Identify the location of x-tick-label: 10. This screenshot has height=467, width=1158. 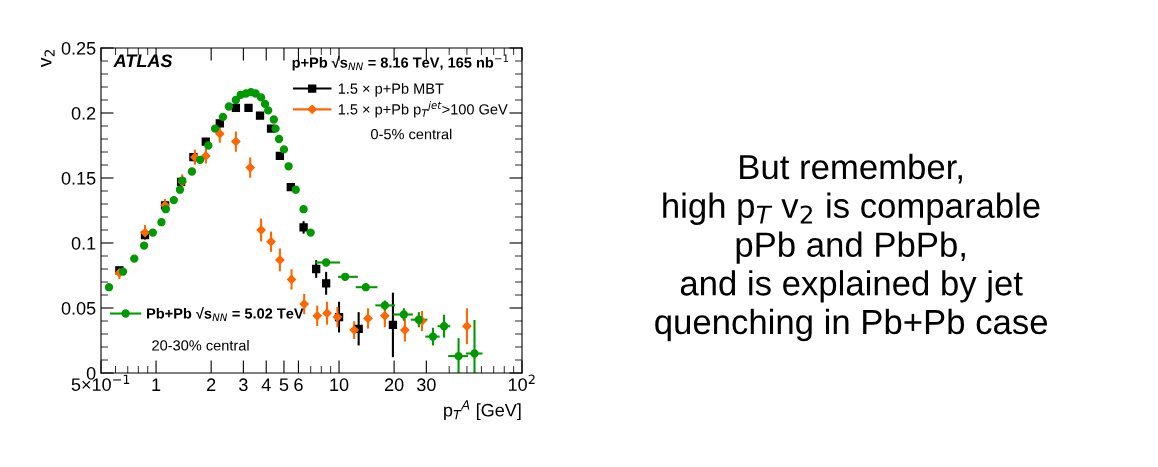
(339, 385).